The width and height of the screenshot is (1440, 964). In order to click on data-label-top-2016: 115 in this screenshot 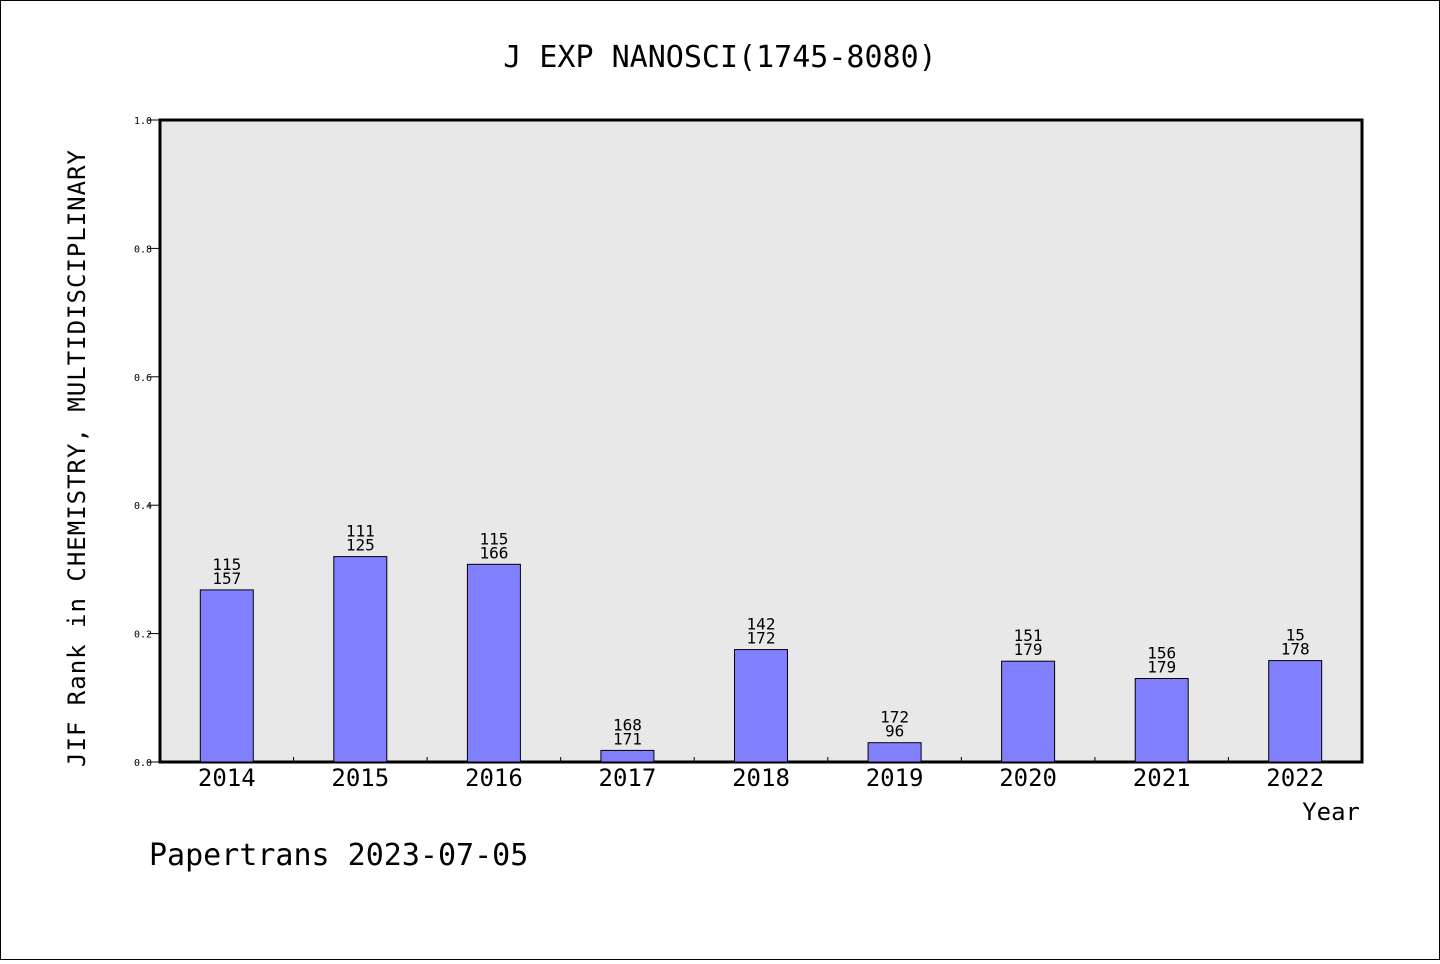, I will do `click(493, 538)`.